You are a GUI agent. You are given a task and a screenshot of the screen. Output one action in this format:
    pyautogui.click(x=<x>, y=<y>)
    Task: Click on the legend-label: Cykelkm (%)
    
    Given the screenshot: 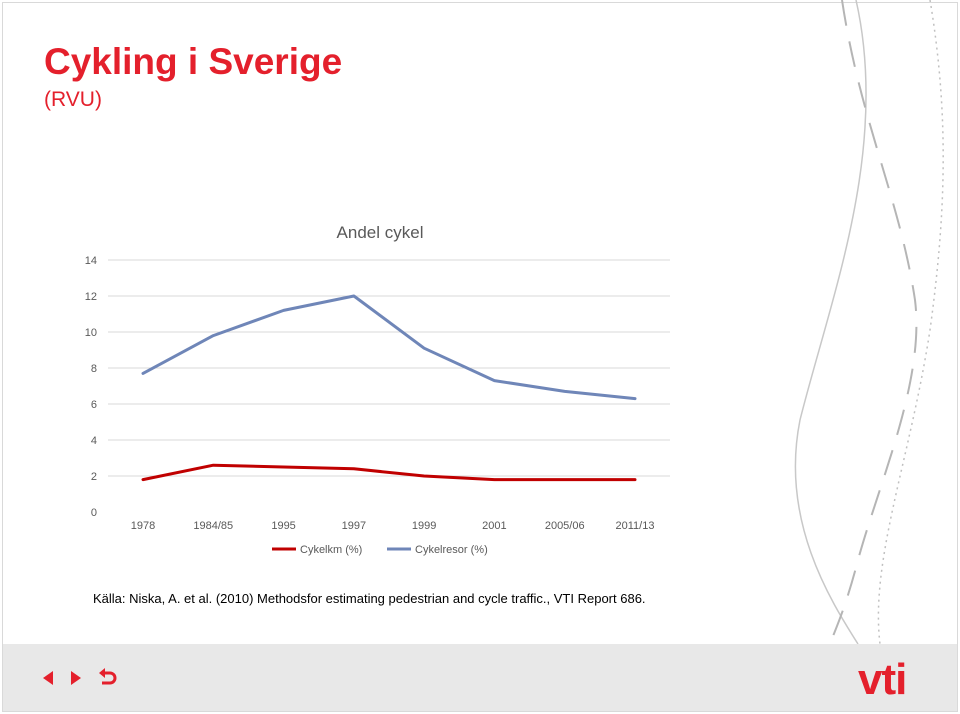 What is the action you would take?
    pyautogui.click(x=331, y=550)
    